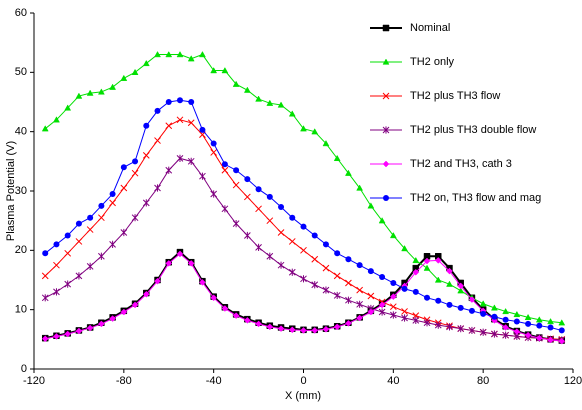  I want to click on x-tick-label: 40, so click(393, 381).